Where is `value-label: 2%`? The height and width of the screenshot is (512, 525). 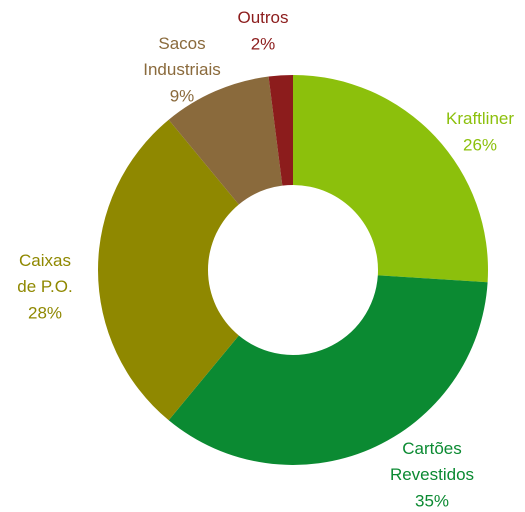
value-label: 2% is located at coordinates (263, 43).